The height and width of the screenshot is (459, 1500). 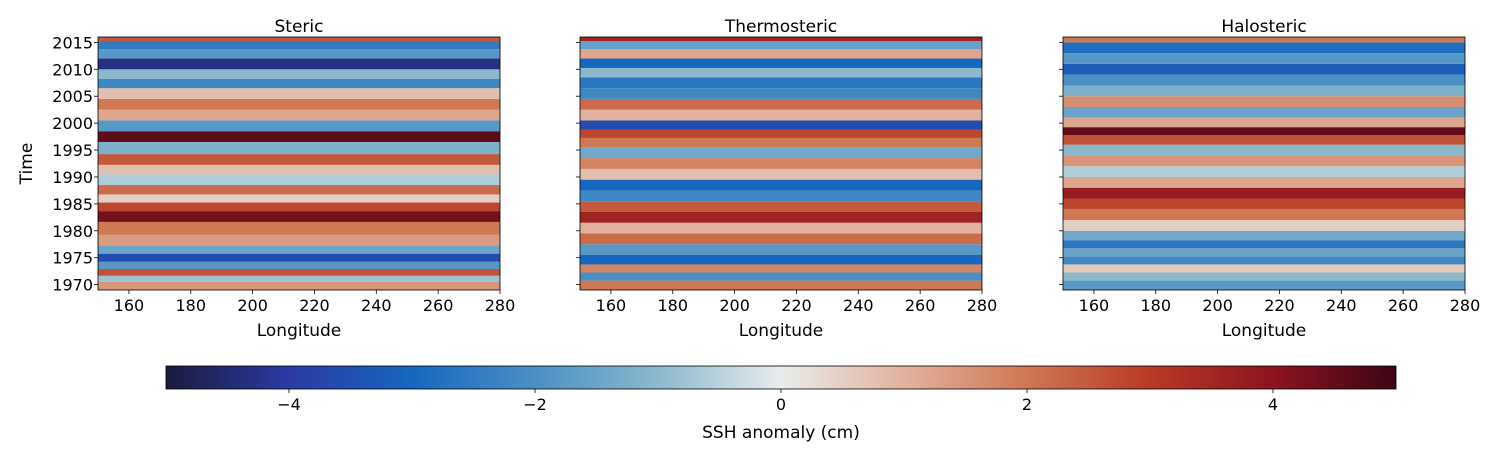 I want to click on y-tick-label: 1980, so click(x=72, y=231).